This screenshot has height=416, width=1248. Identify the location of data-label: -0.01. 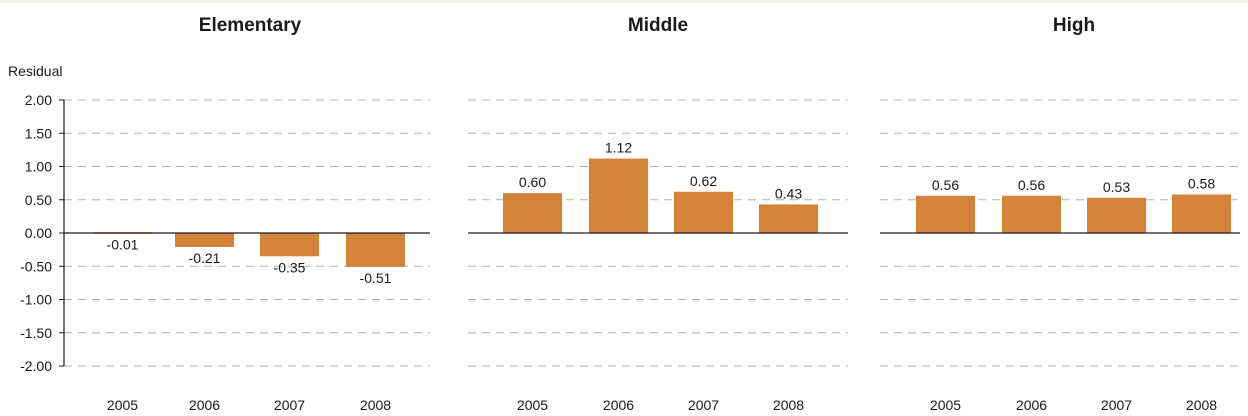
(123, 245).